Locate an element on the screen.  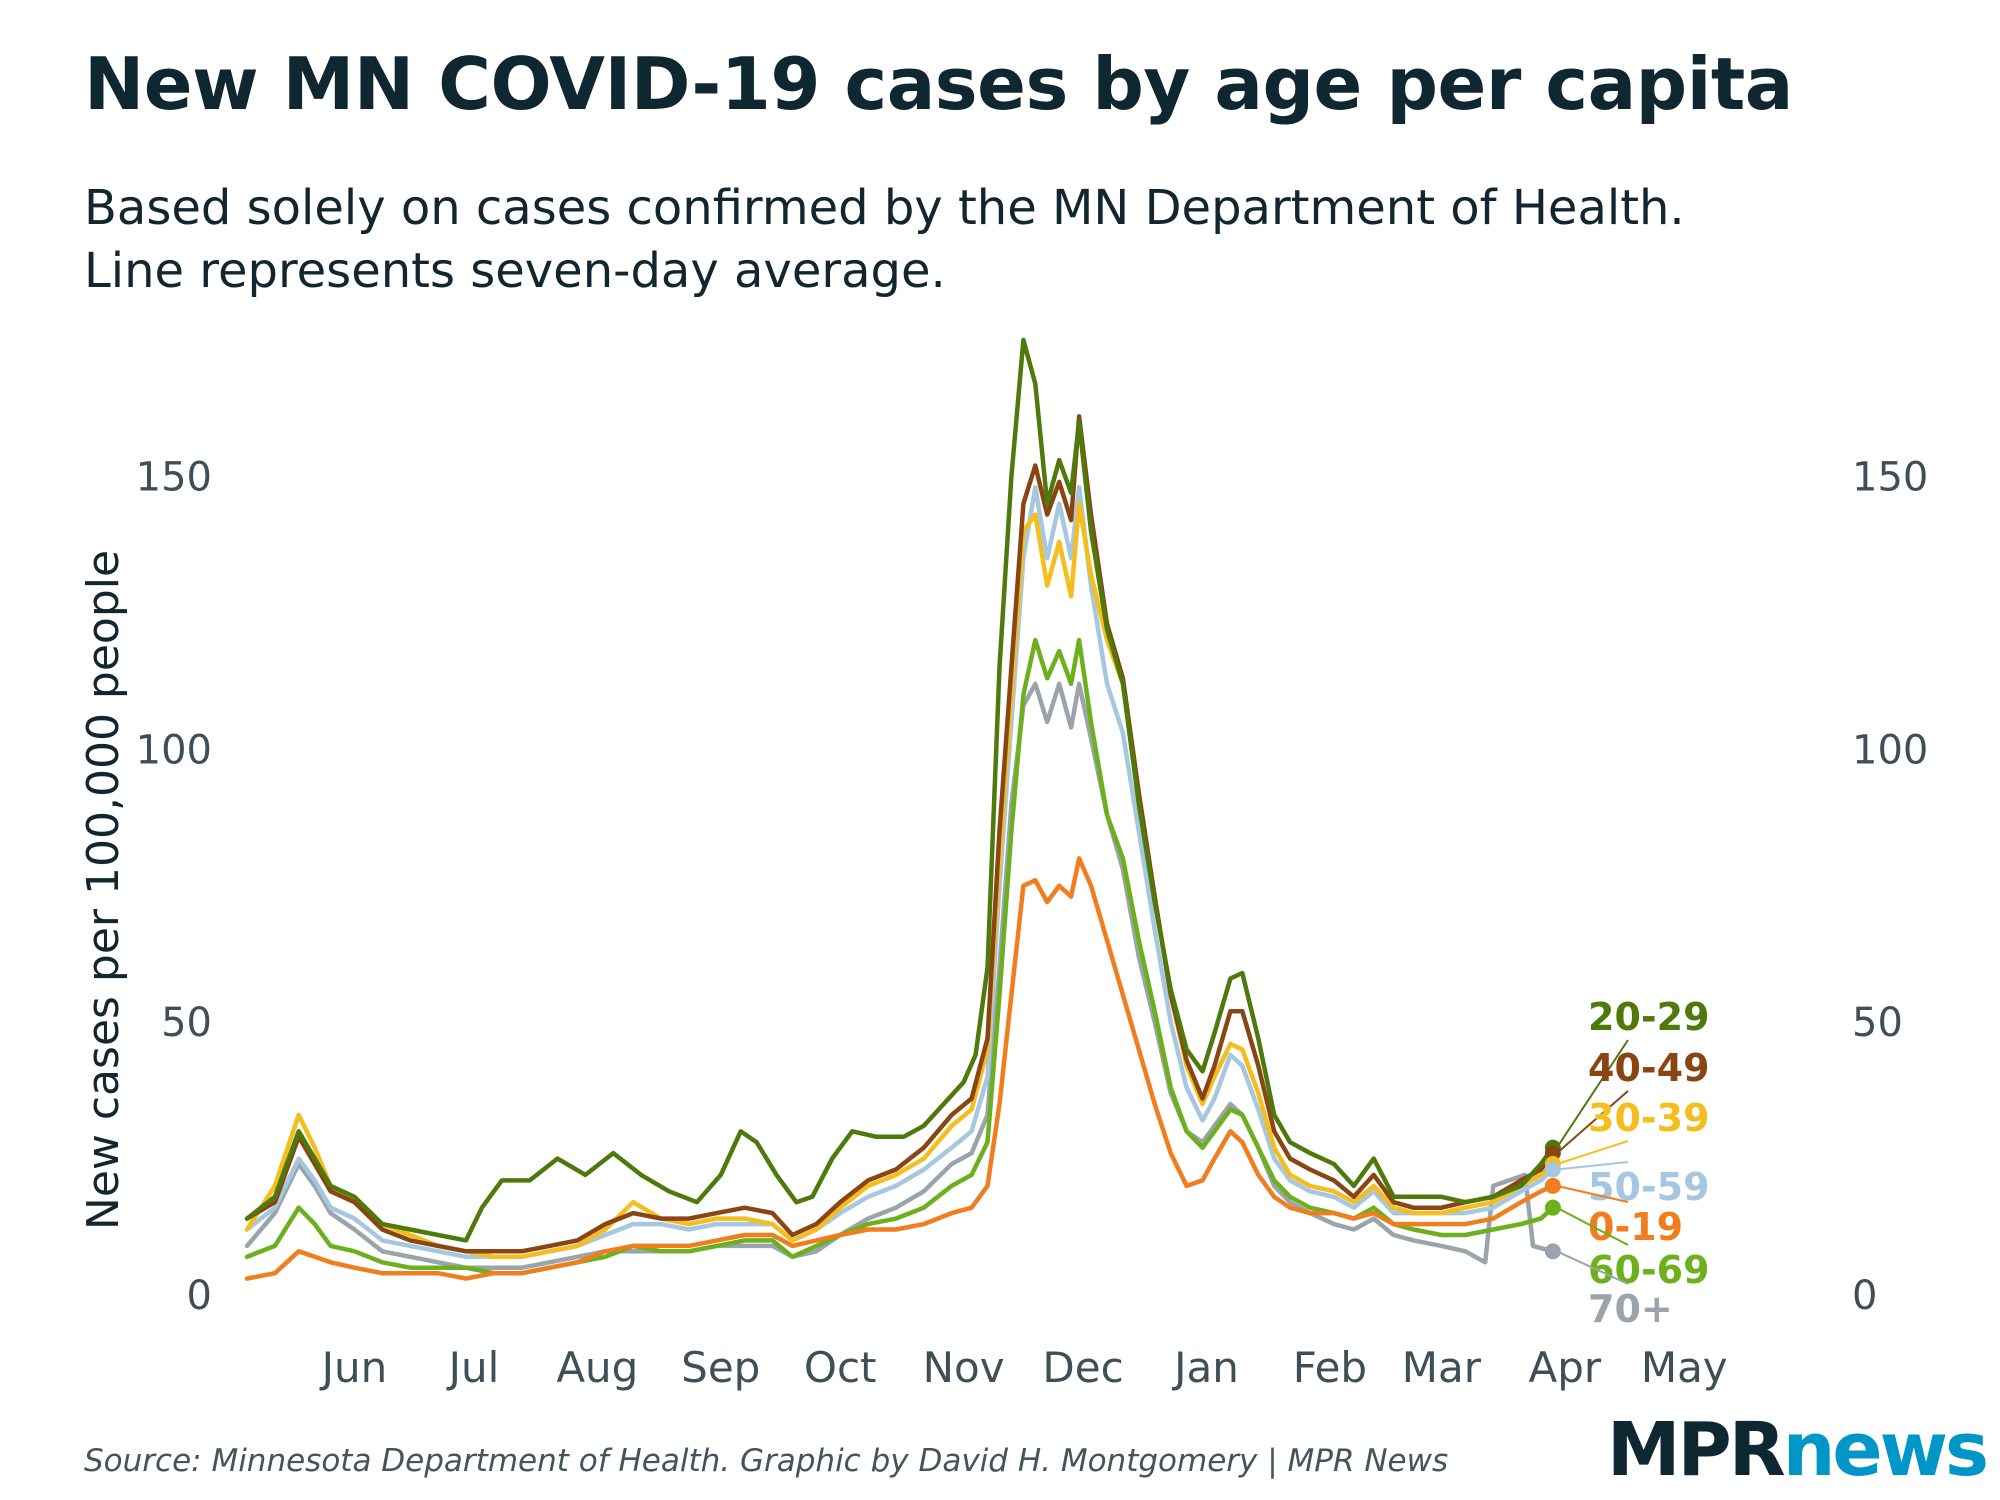
x-tick-label: May is located at coordinates (1684, 1367).